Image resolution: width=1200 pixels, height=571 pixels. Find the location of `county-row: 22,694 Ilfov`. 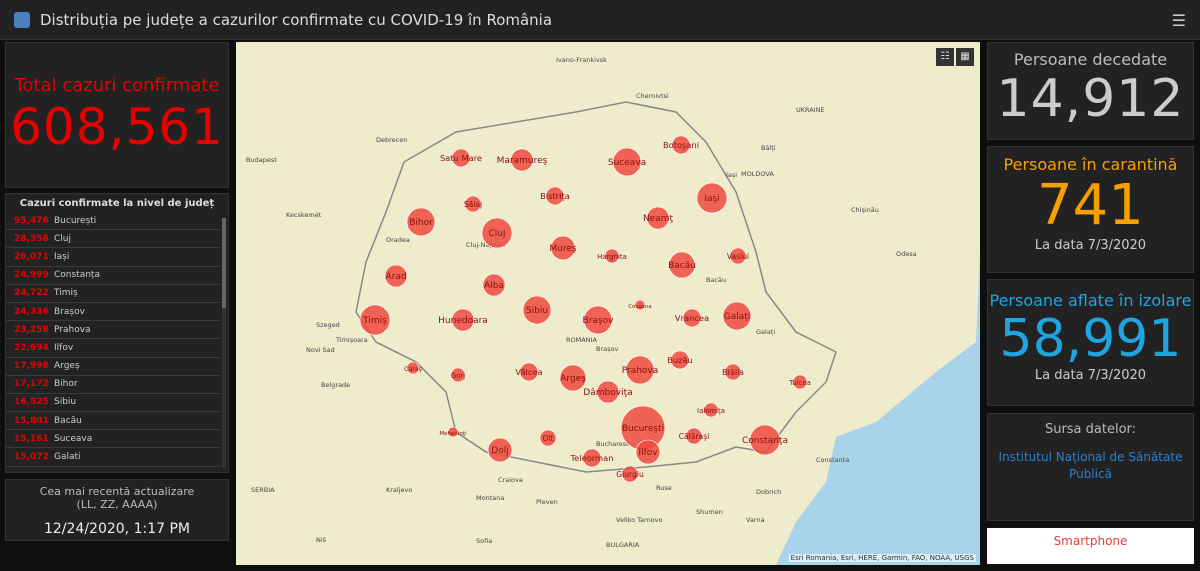

county-row: 22,694 Ilfov is located at coordinates (113, 348).